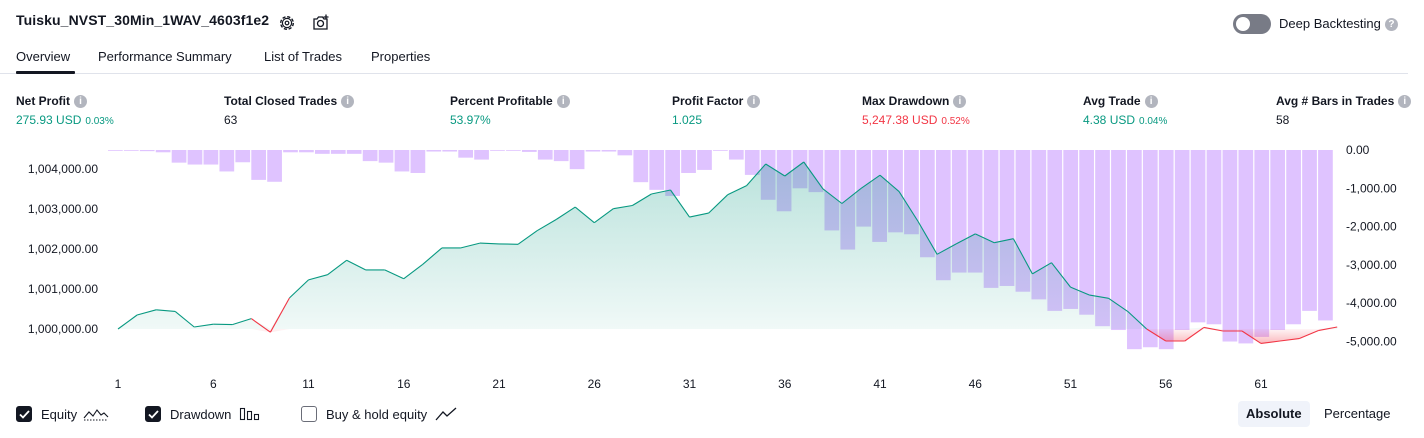 Image resolution: width=1424 pixels, height=438 pixels. I want to click on stat-avg-trade-value: 4.38 USD 0.04%, so click(1125, 120).